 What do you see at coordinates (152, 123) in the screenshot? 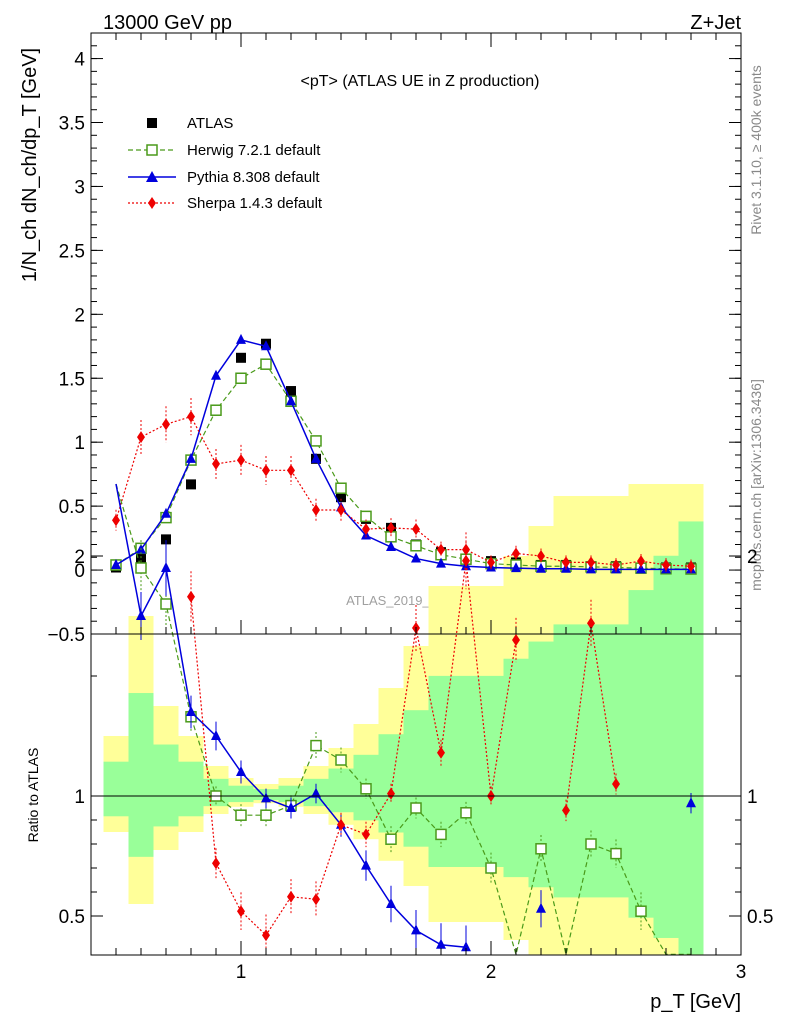
I see `legend-marker-atlas` at bounding box center [152, 123].